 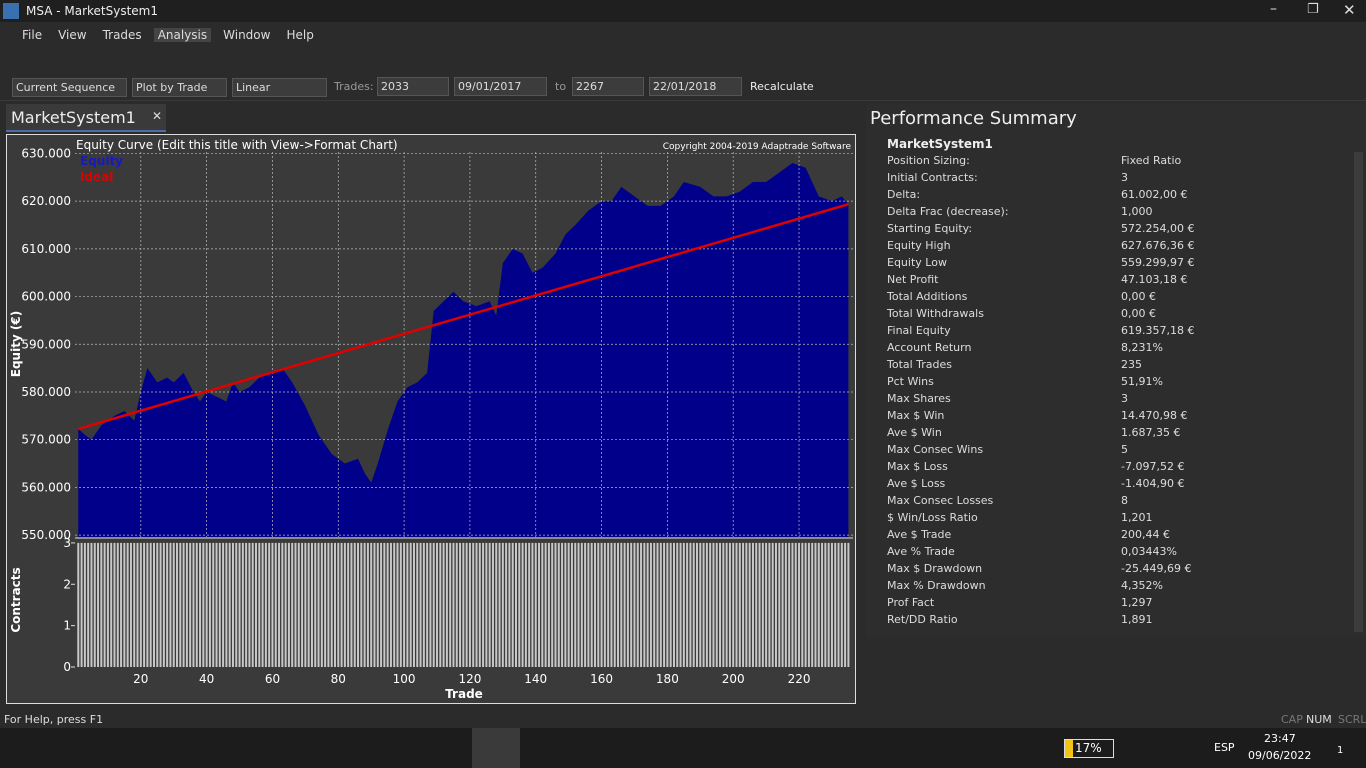 I want to click on notification-count: 1, so click(x=1340, y=750).